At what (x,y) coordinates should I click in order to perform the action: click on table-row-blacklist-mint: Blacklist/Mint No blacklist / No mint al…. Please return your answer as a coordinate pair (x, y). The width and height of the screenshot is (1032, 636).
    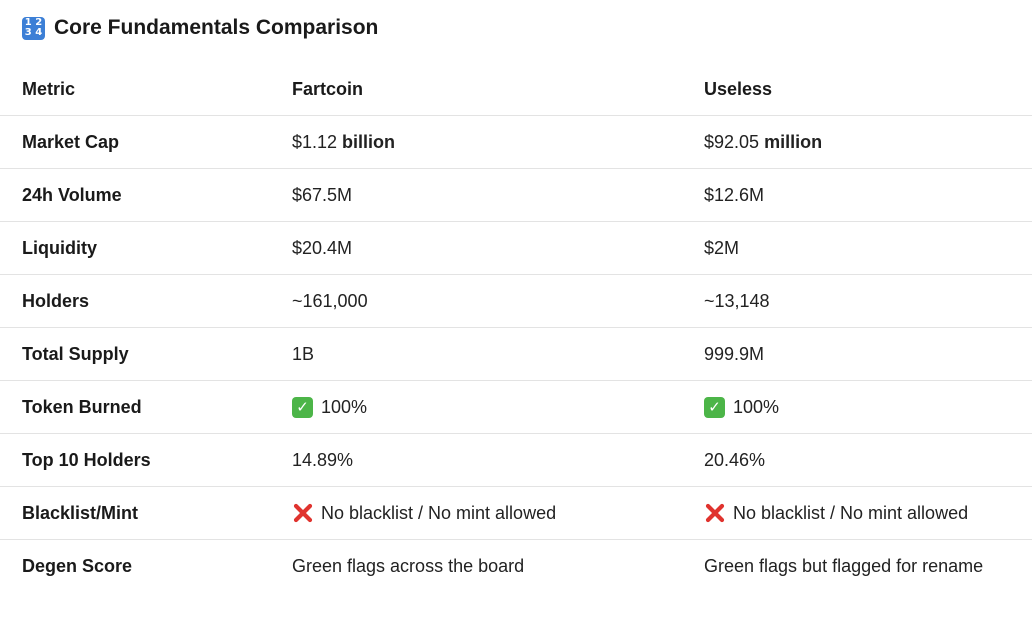
    Looking at the image, I should click on (516, 513).